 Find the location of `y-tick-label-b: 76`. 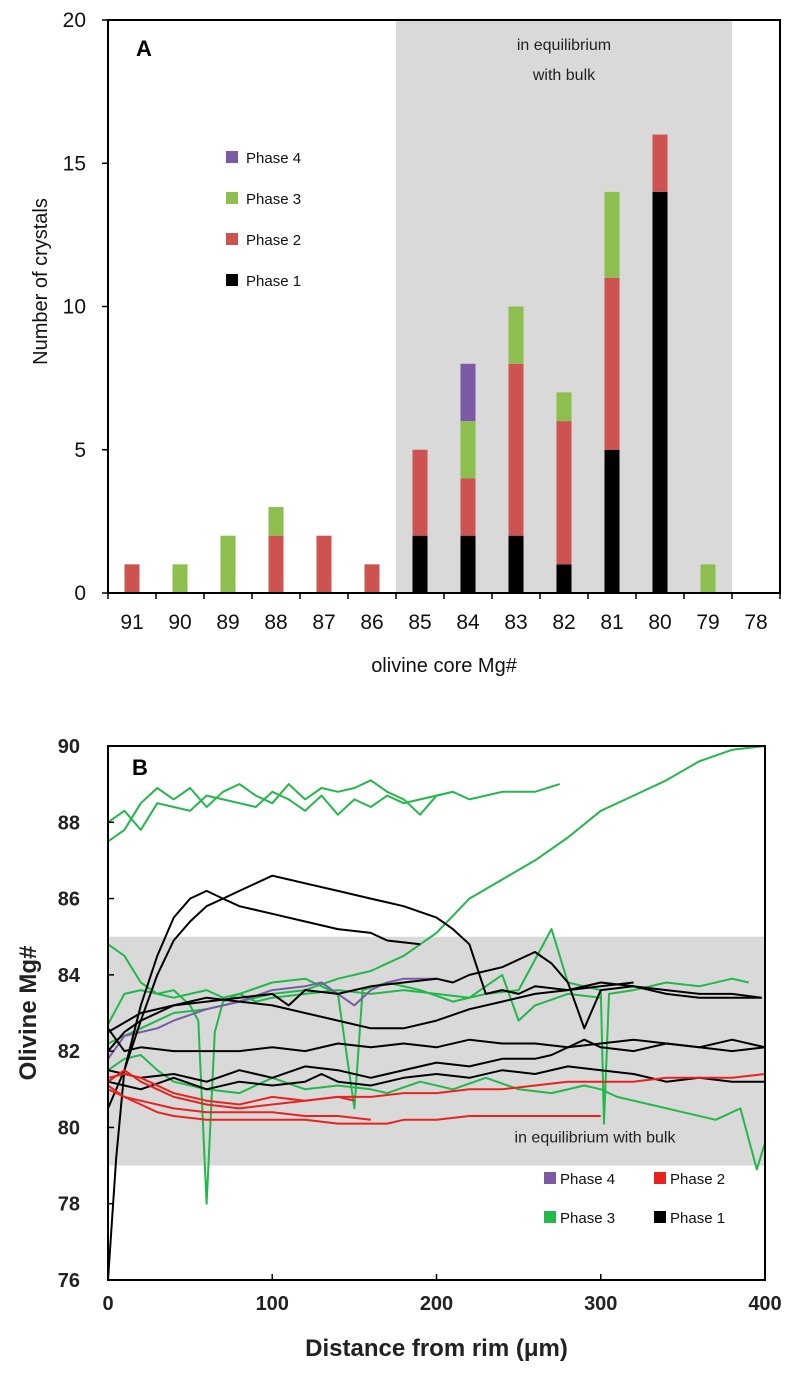

y-tick-label-b: 76 is located at coordinates (69, 1281).